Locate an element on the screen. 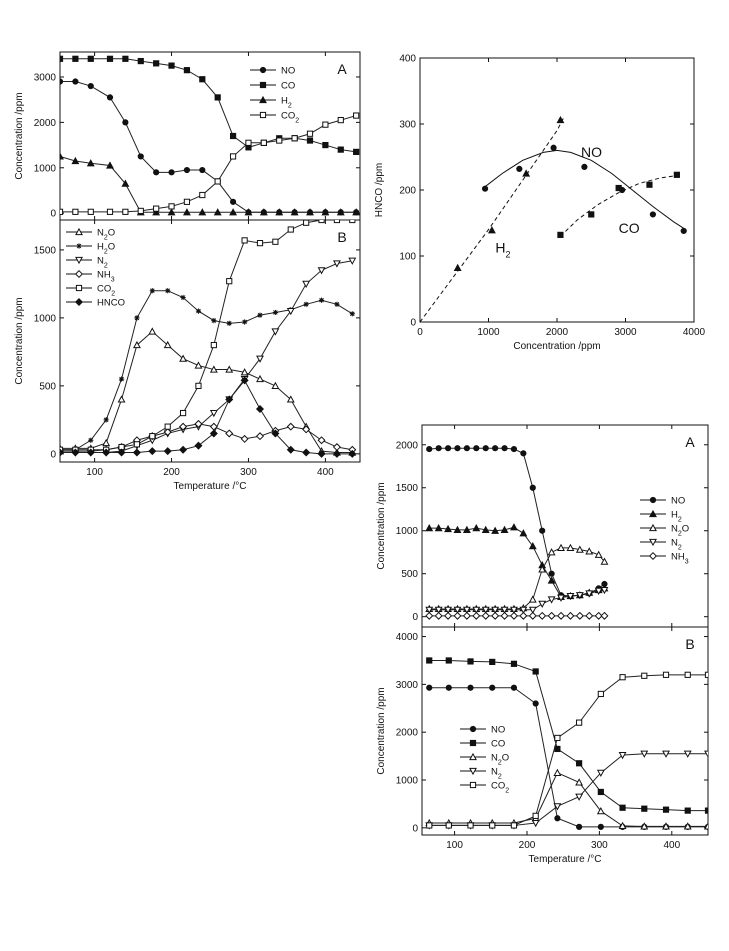 The width and height of the screenshot is (729, 951). legend-label: H2 is located at coordinates (286, 103).